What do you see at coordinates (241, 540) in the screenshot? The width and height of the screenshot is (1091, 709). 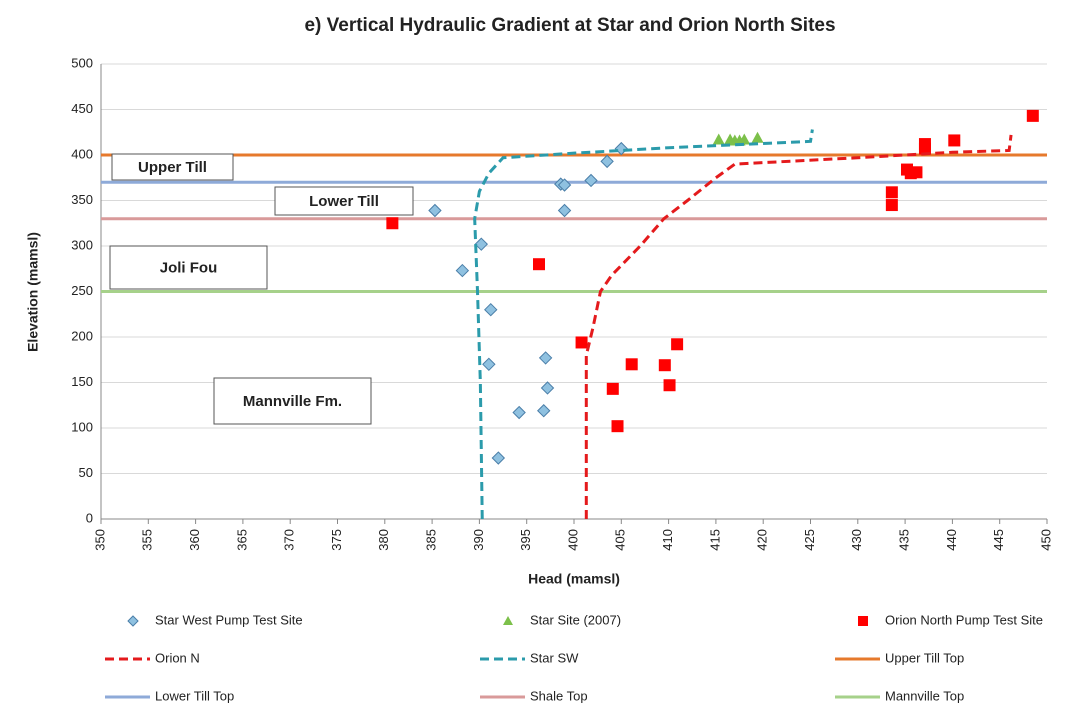 I see `x-tick-label: 365` at bounding box center [241, 540].